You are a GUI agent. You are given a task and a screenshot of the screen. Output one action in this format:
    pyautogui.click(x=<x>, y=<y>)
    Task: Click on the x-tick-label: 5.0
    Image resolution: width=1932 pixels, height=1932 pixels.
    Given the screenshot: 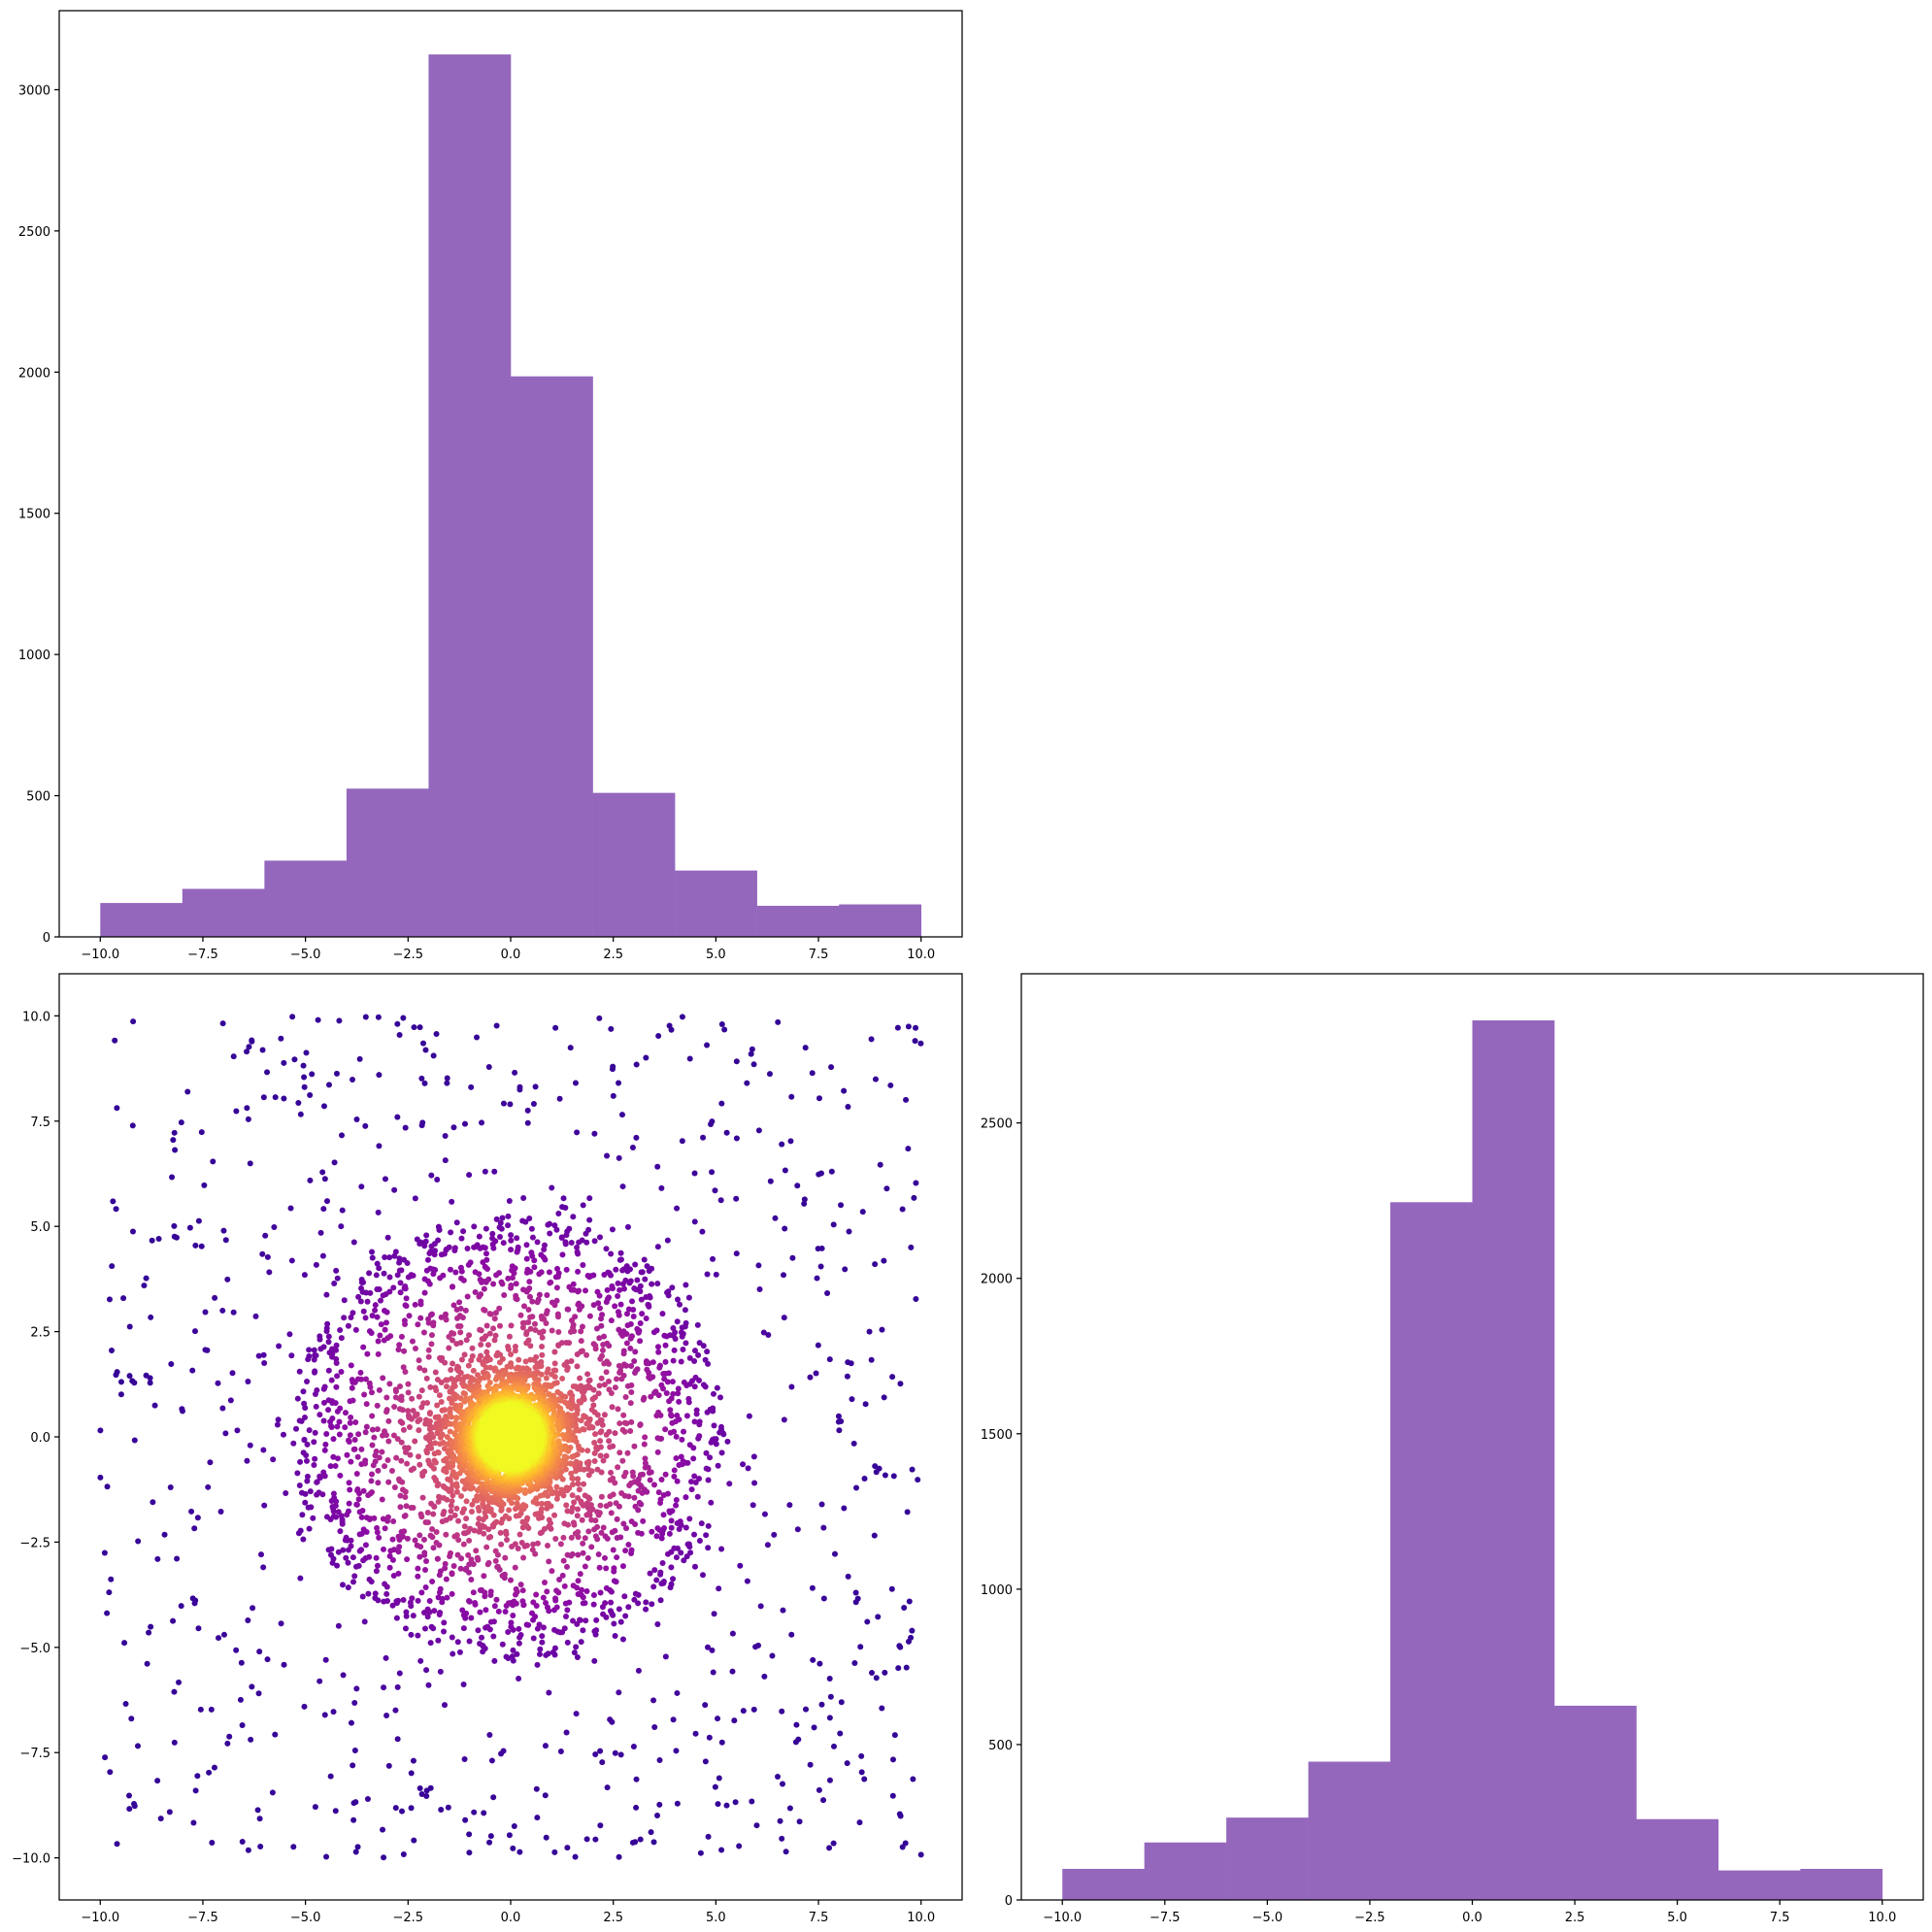 What is the action you would take?
    pyautogui.click(x=716, y=955)
    